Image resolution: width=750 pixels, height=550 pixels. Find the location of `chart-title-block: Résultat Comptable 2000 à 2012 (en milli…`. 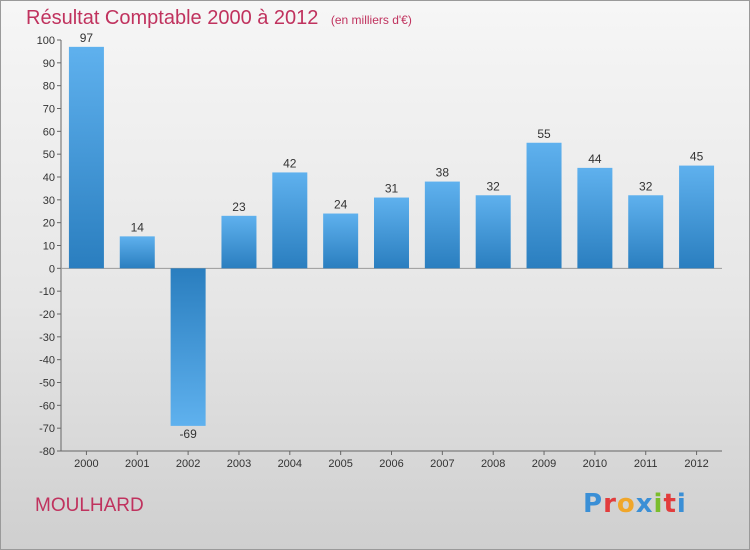

chart-title-block: Résultat Comptable 2000 à 2012 (en milli… is located at coordinates (219, 18).